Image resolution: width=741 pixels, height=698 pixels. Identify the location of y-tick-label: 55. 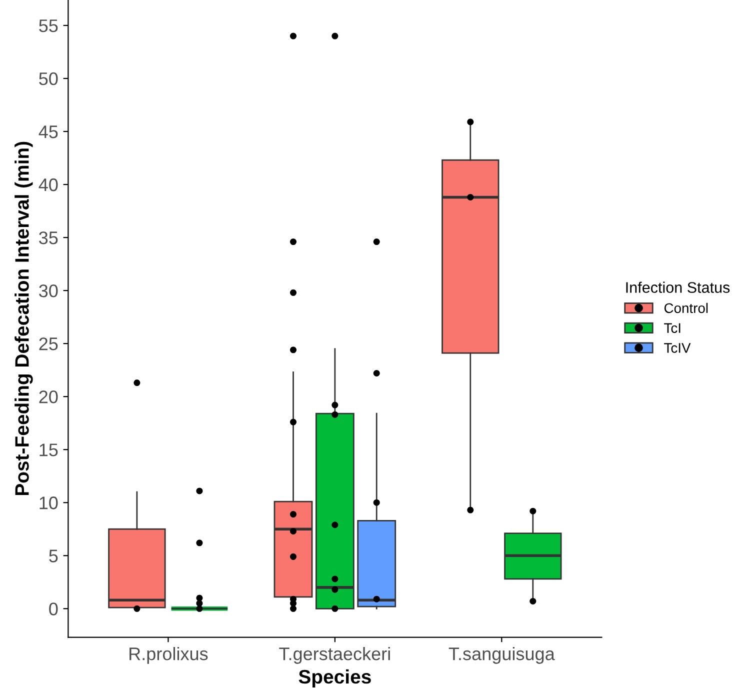
(48, 26).